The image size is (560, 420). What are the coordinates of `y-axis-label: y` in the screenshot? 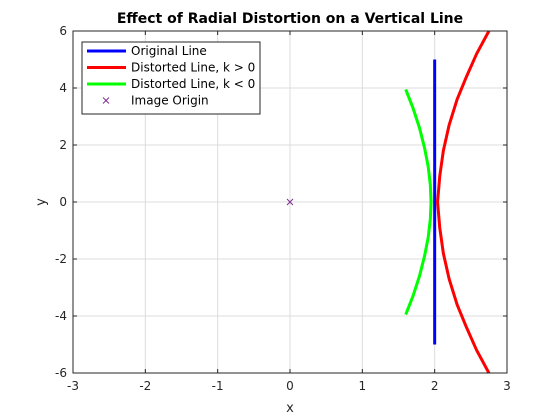 It's located at (41, 202).